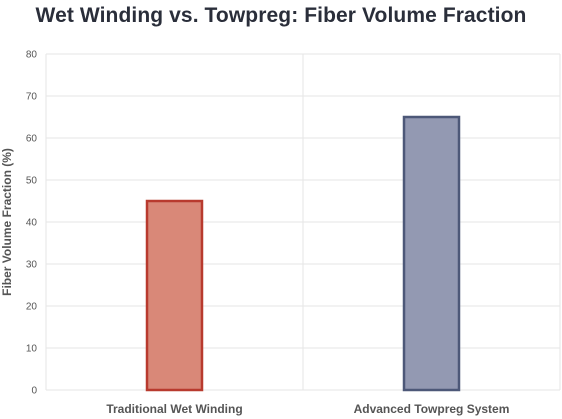  Describe the element at coordinates (32, 139) in the screenshot. I see `y-tick-label: 60` at that location.